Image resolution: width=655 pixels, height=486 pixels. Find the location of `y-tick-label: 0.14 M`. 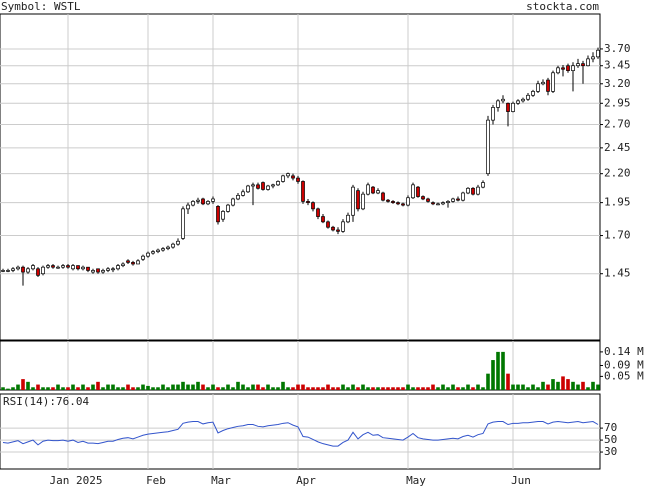

y-tick-label: 0.14 M is located at coordinates (624, 351).